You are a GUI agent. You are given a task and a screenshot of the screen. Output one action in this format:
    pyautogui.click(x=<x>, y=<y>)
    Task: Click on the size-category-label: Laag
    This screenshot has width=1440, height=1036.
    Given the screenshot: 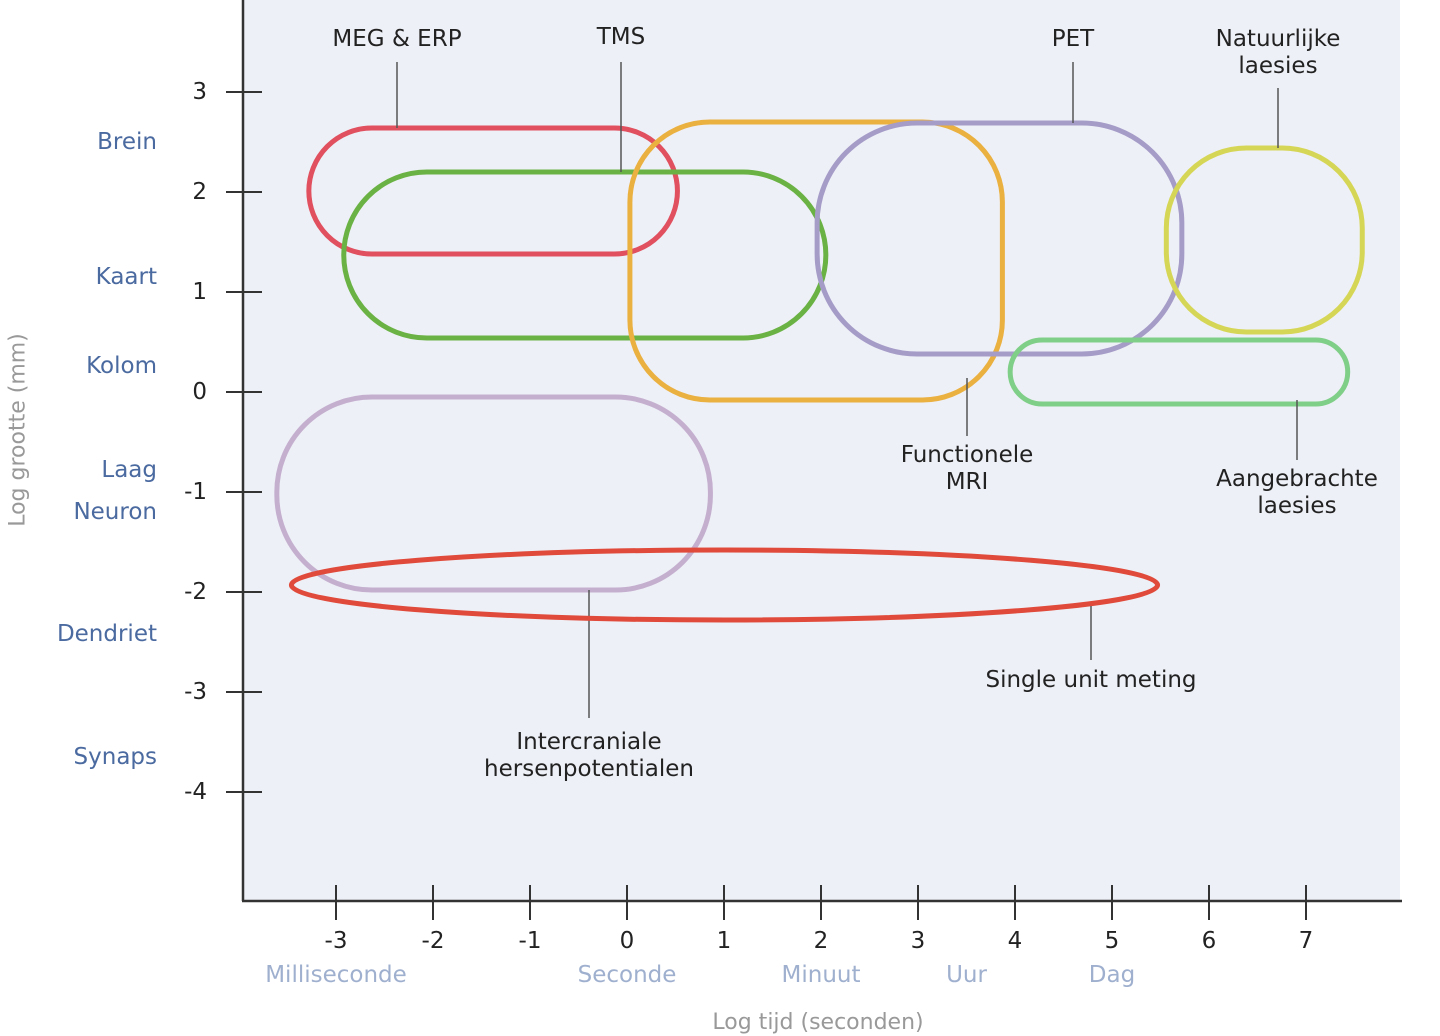 What is the action you would take?
    pyautogui.click(x=129, y=470)
    